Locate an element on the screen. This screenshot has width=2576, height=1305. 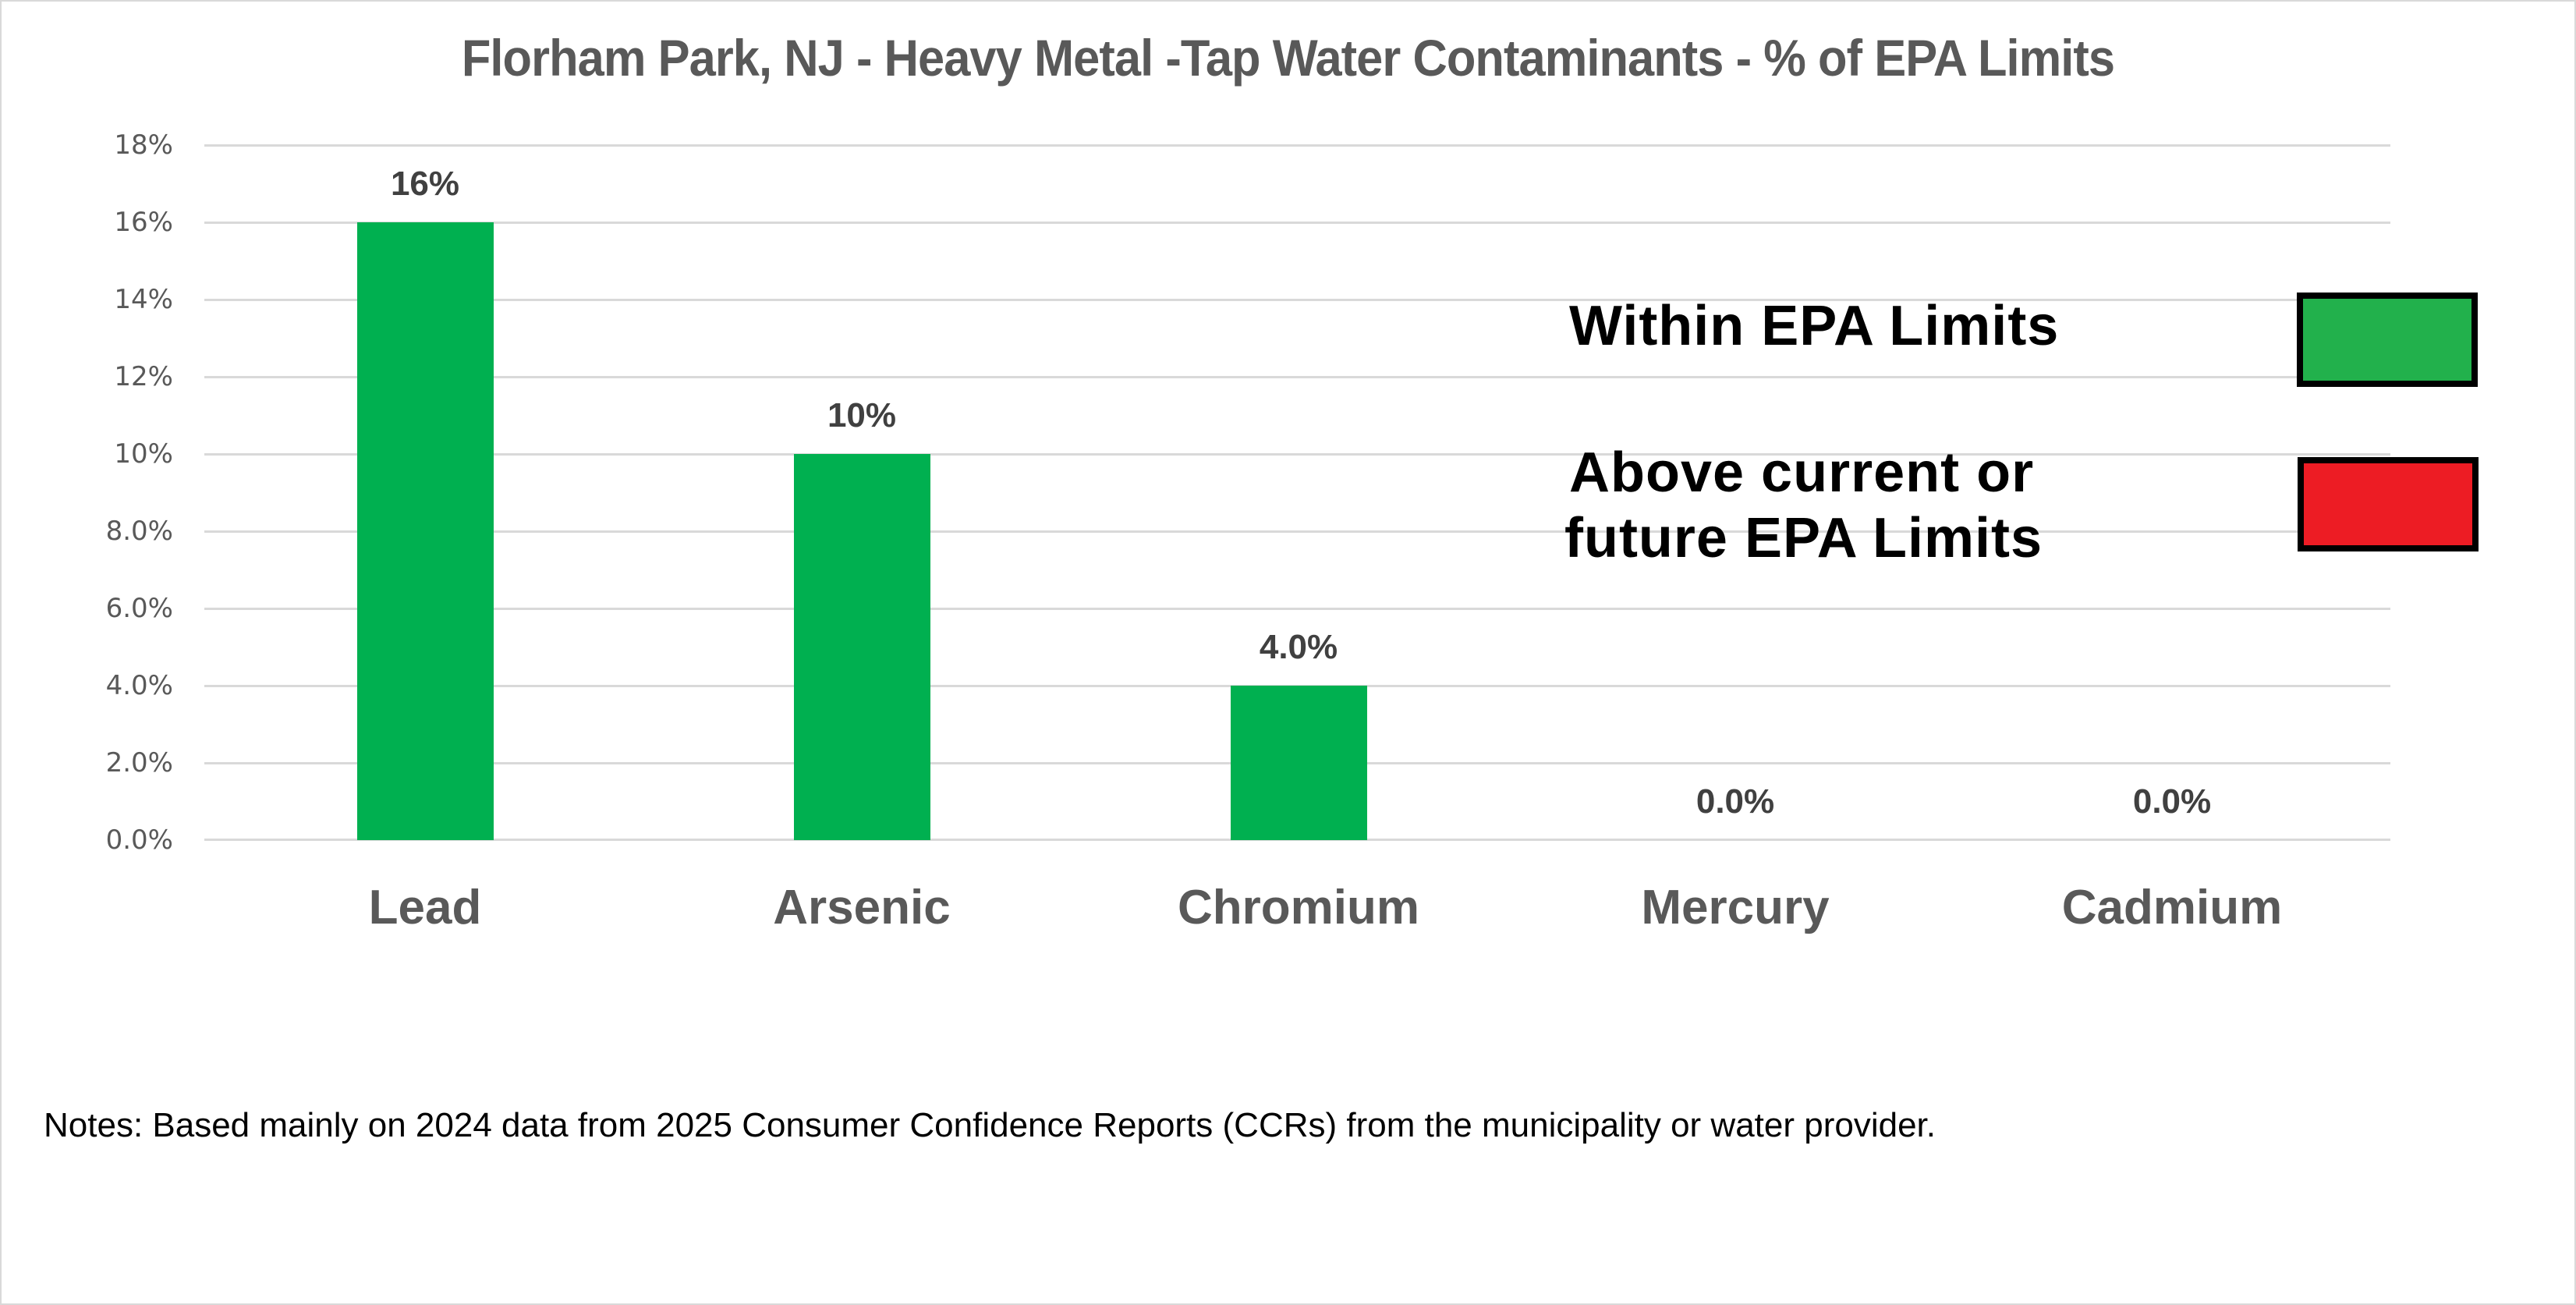
x-label-mercury: Mercury is located at coordinates (1735, 907).